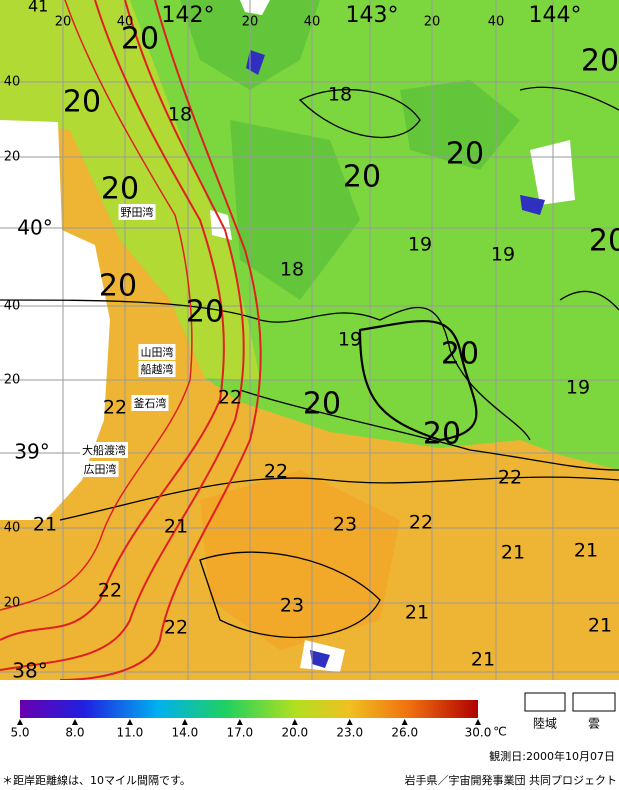  I want to click on bay-label: 野田湾, so click(137, 212).